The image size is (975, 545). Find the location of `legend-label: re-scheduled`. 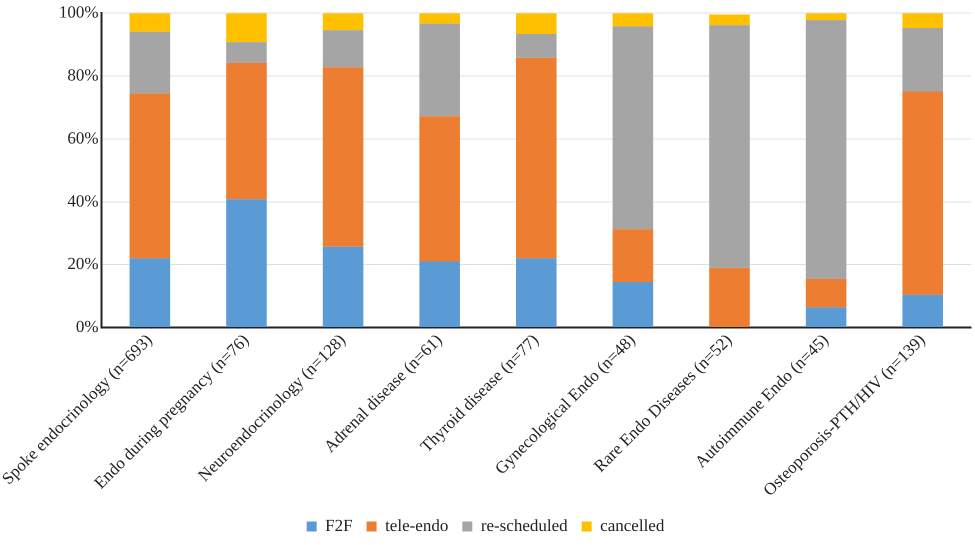

legend-label: re-scheduled is located at coordinates (524, 525).